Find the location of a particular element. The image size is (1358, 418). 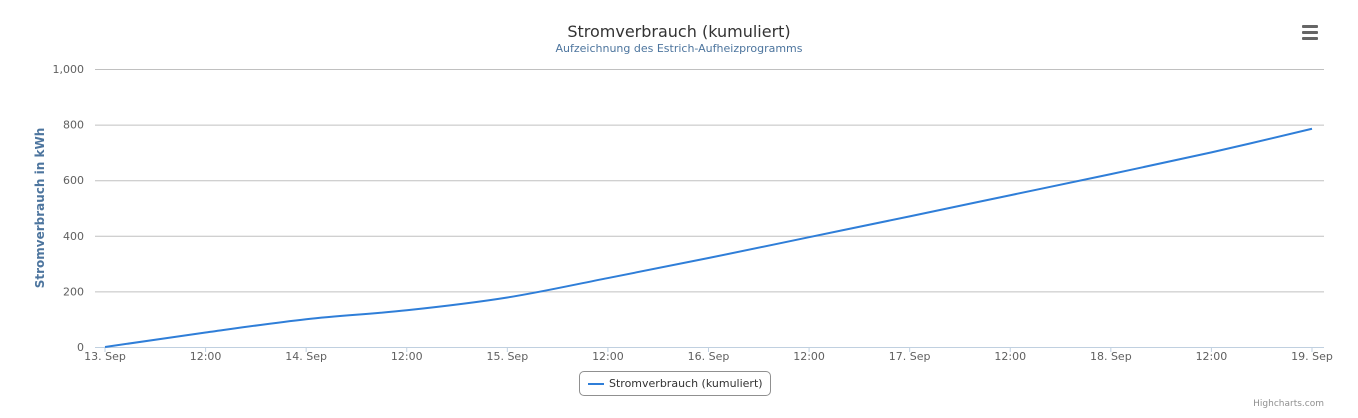

y-tick-label: 600 is located at coordinates (73, 180).